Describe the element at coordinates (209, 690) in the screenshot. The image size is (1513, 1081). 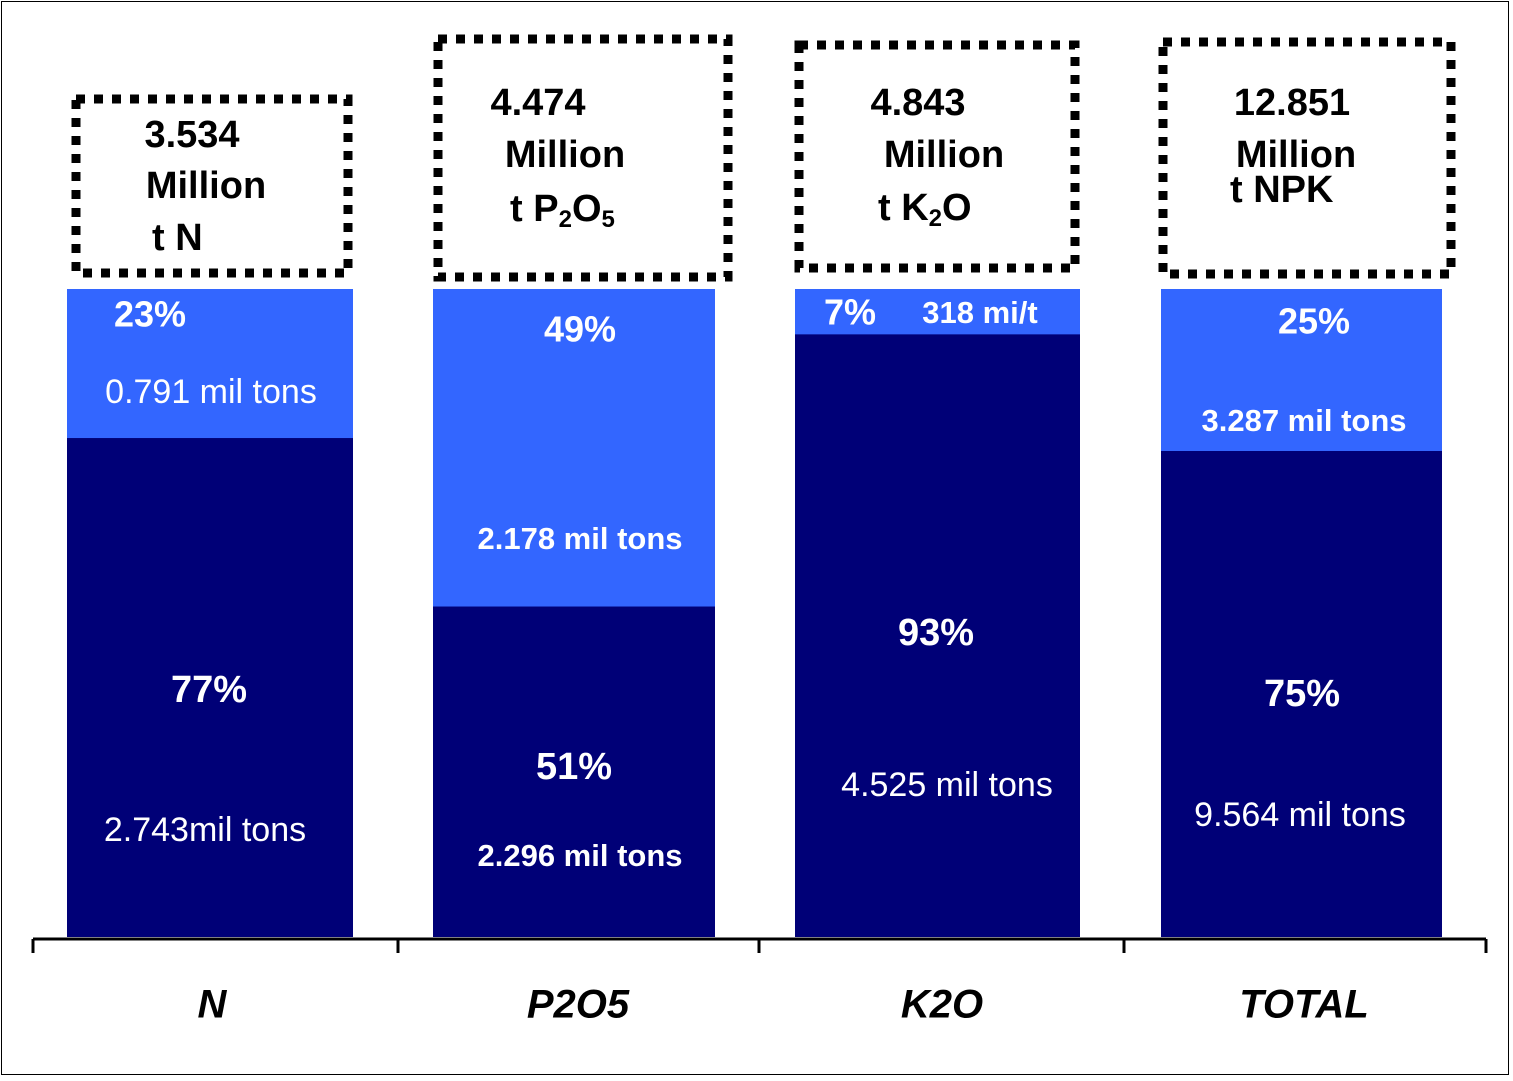
I see `bottom-percent-label-0: 77%` at that location.